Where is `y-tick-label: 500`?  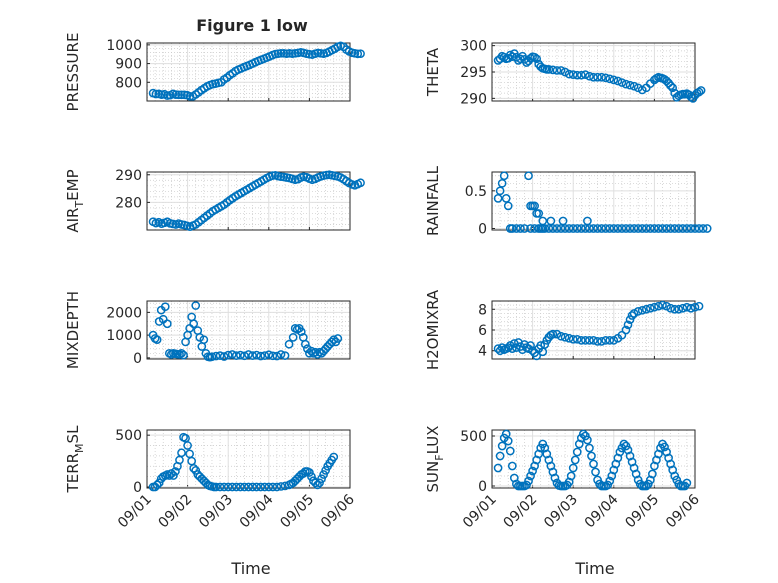 y-tick-label: 500 is located at coordinates (473, 437).